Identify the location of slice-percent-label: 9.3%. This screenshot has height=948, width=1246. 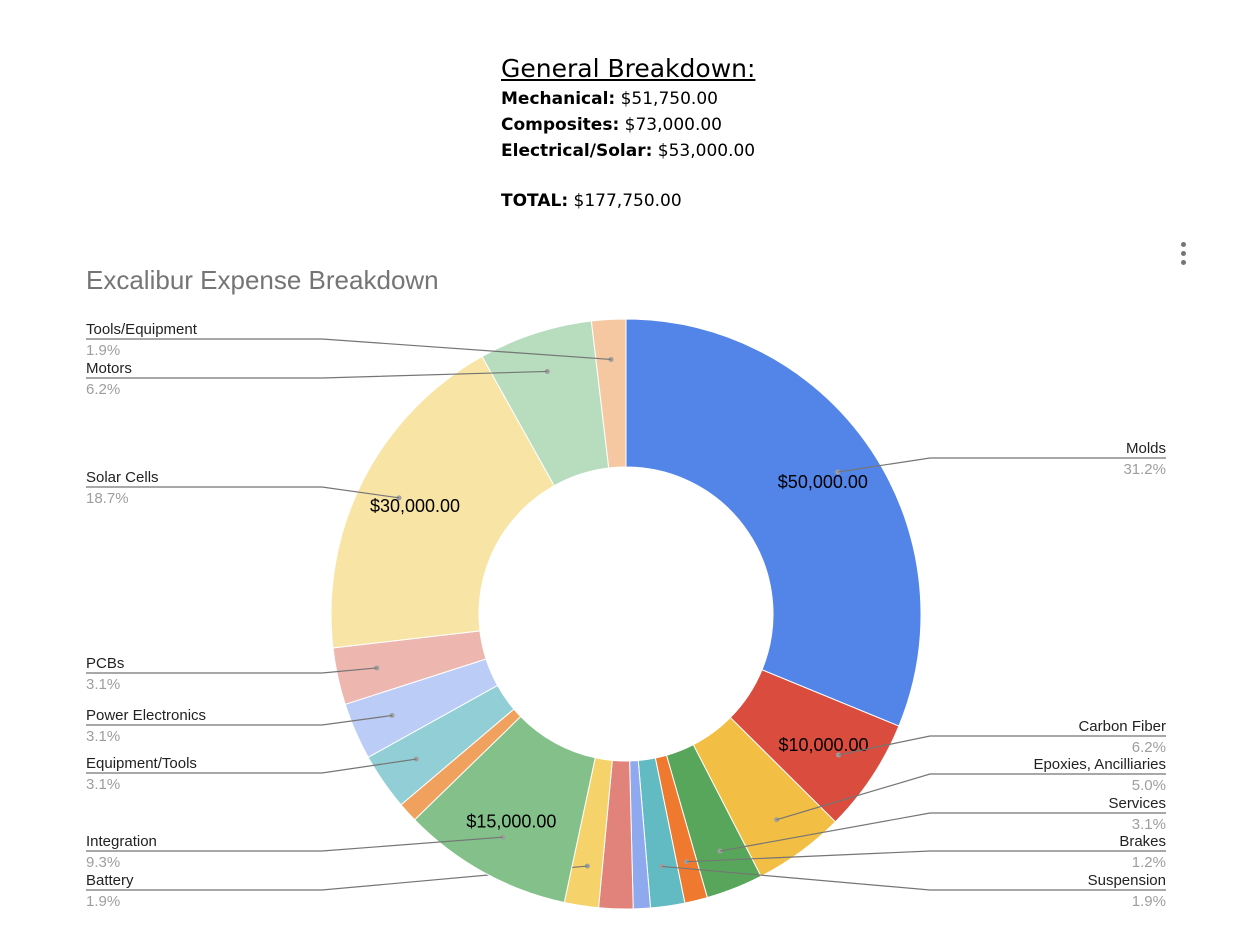
(103, 862).